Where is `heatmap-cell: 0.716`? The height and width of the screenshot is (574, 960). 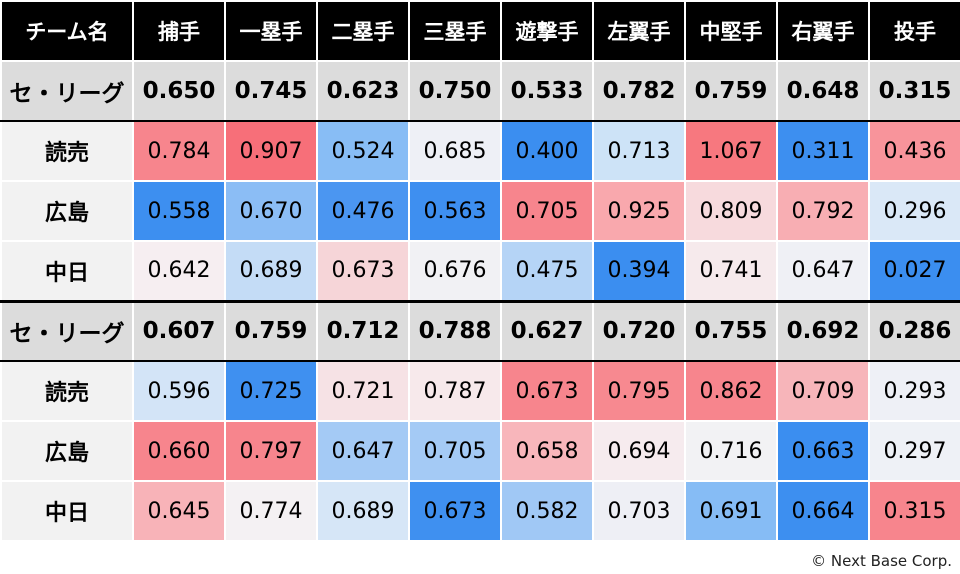
heatmap-cell: 0.716 is located at coordinates (731, 451).